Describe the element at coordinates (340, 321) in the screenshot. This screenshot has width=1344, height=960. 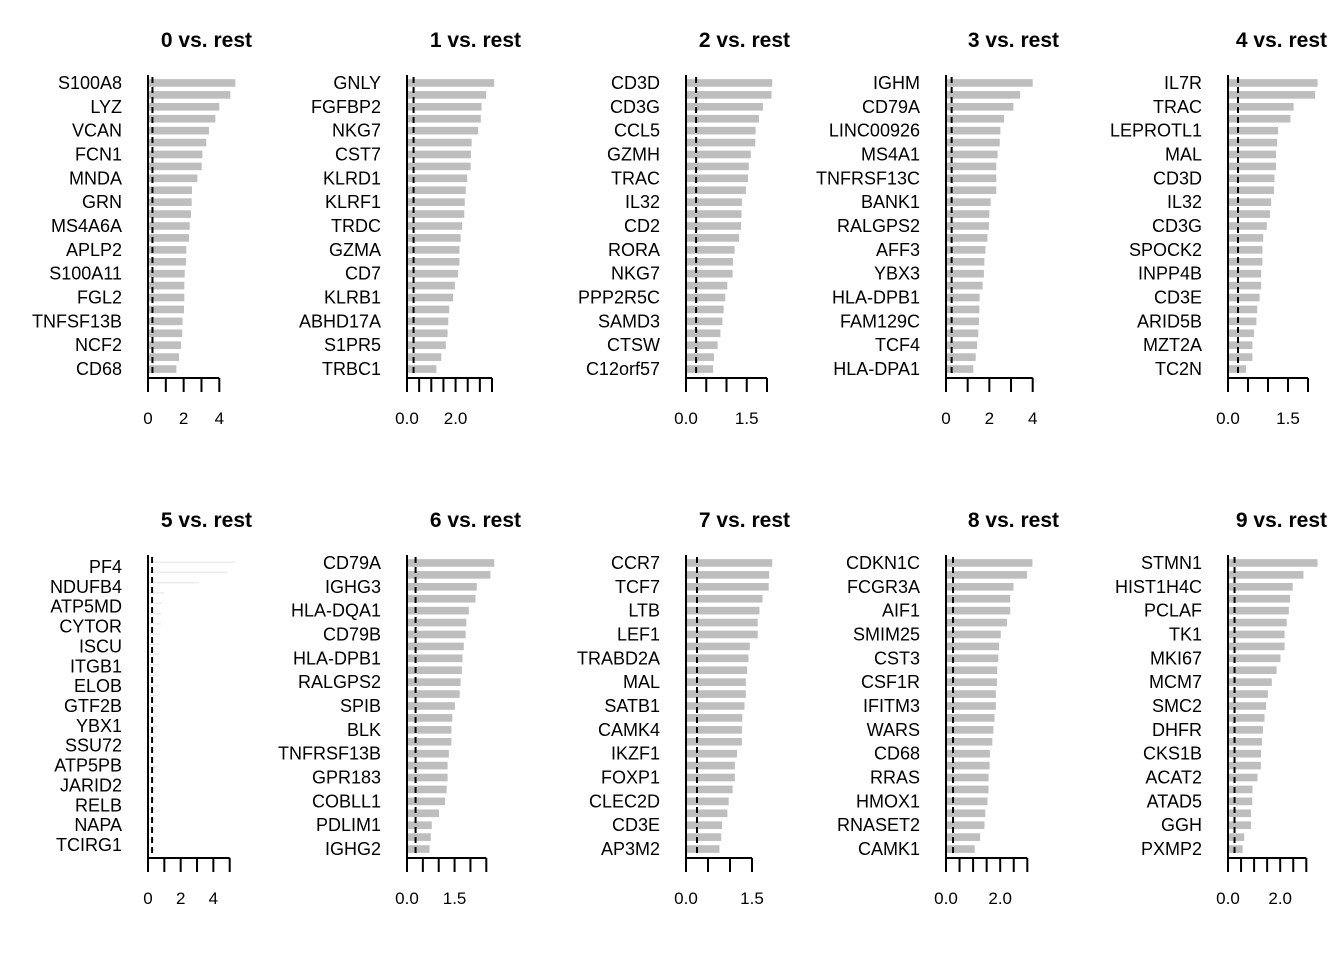
I see `gene-label: ABHD17A` at that location.